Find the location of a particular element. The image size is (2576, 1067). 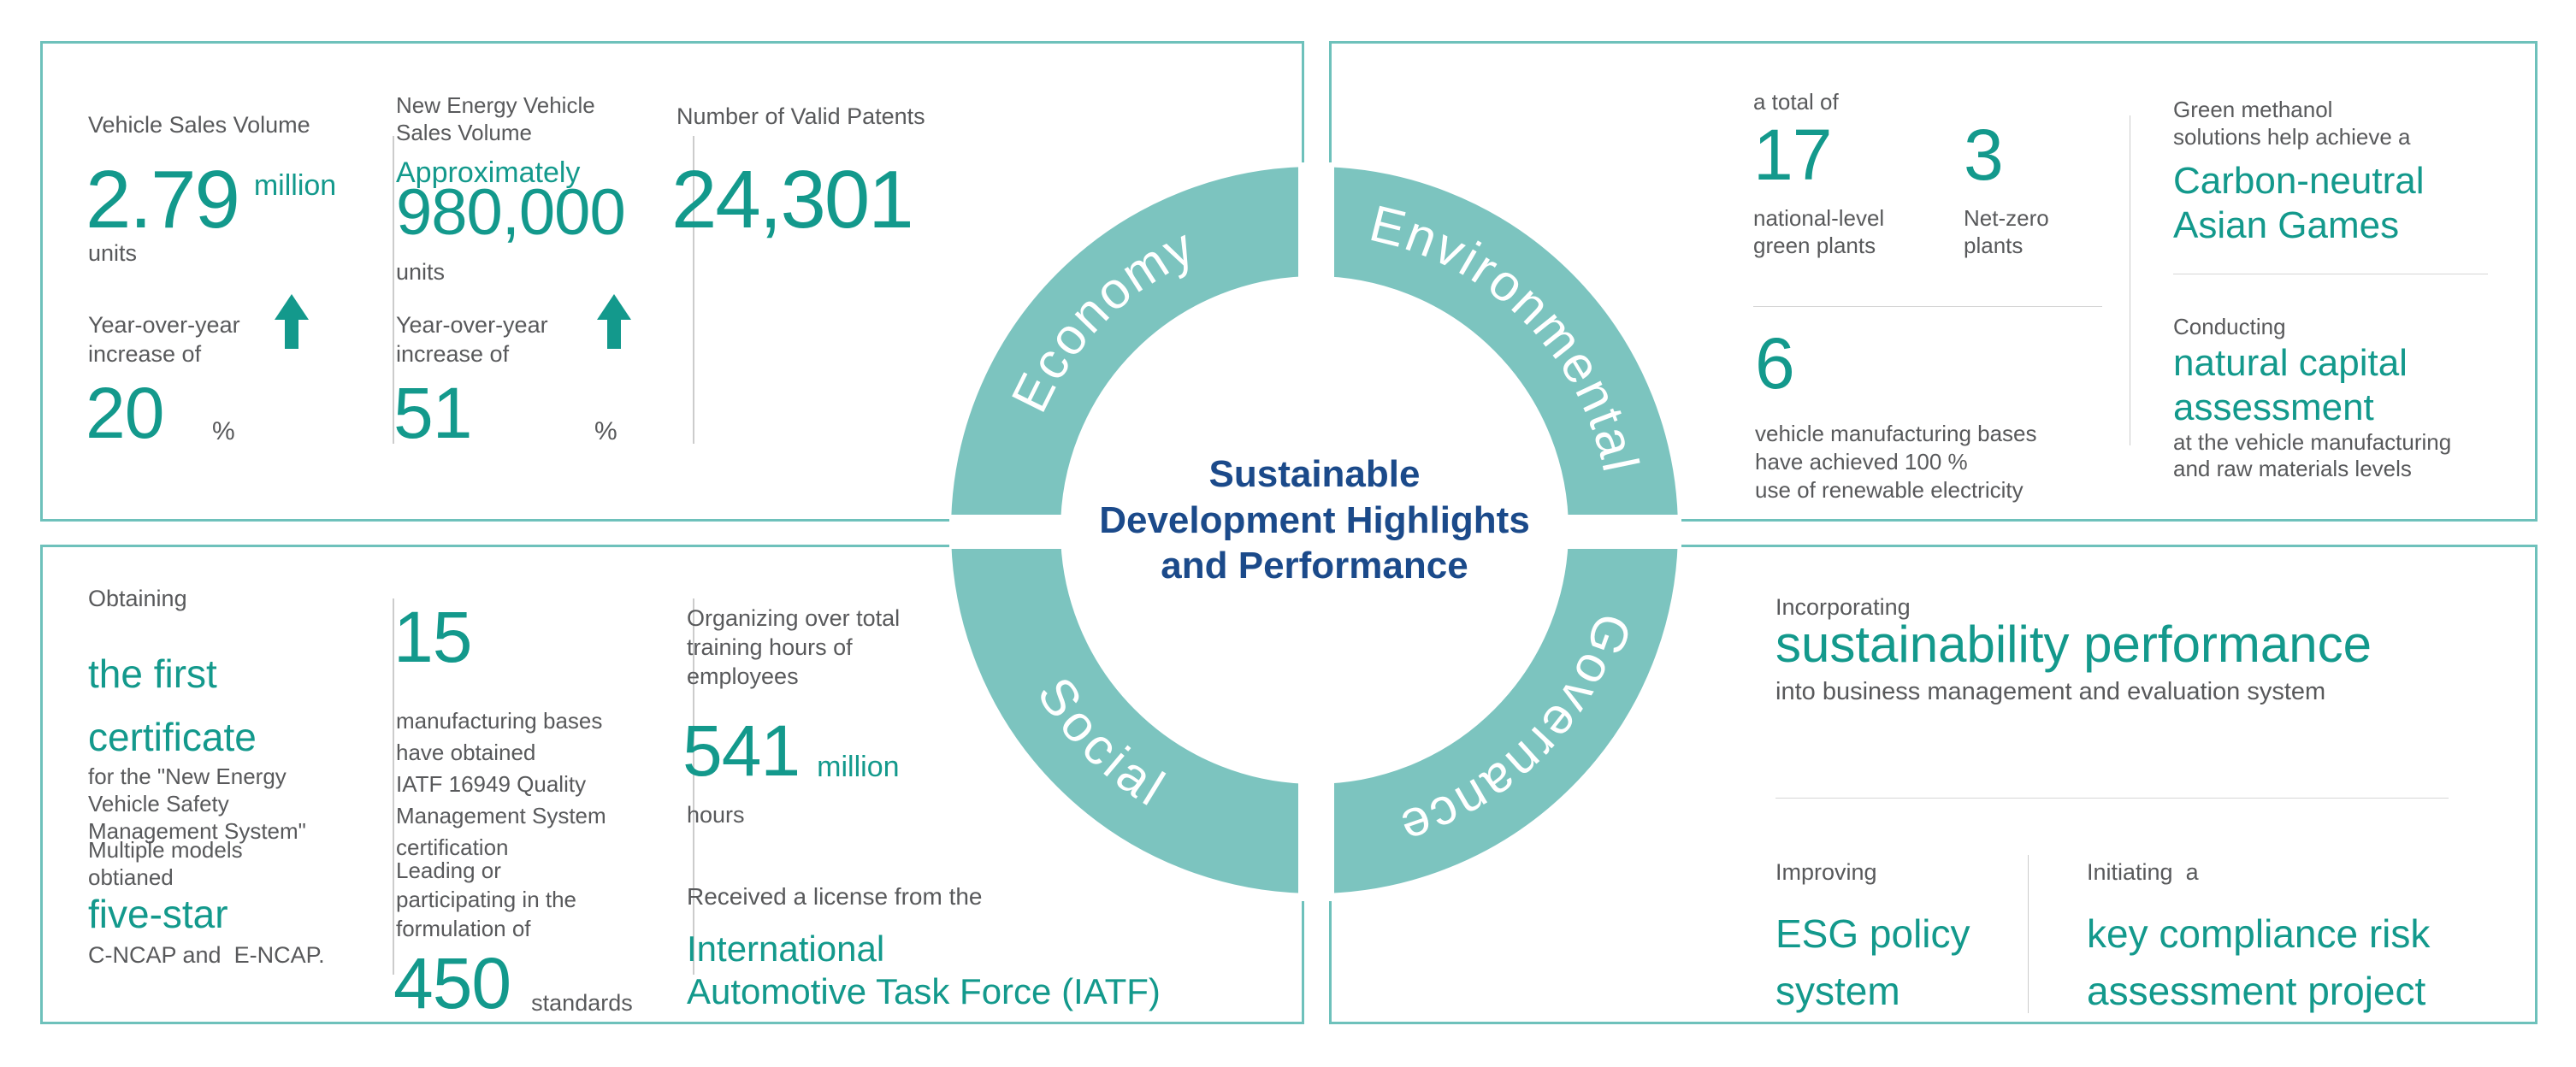

net-zero-caption: Net-zero plants is located at coordinates (2006, 231).